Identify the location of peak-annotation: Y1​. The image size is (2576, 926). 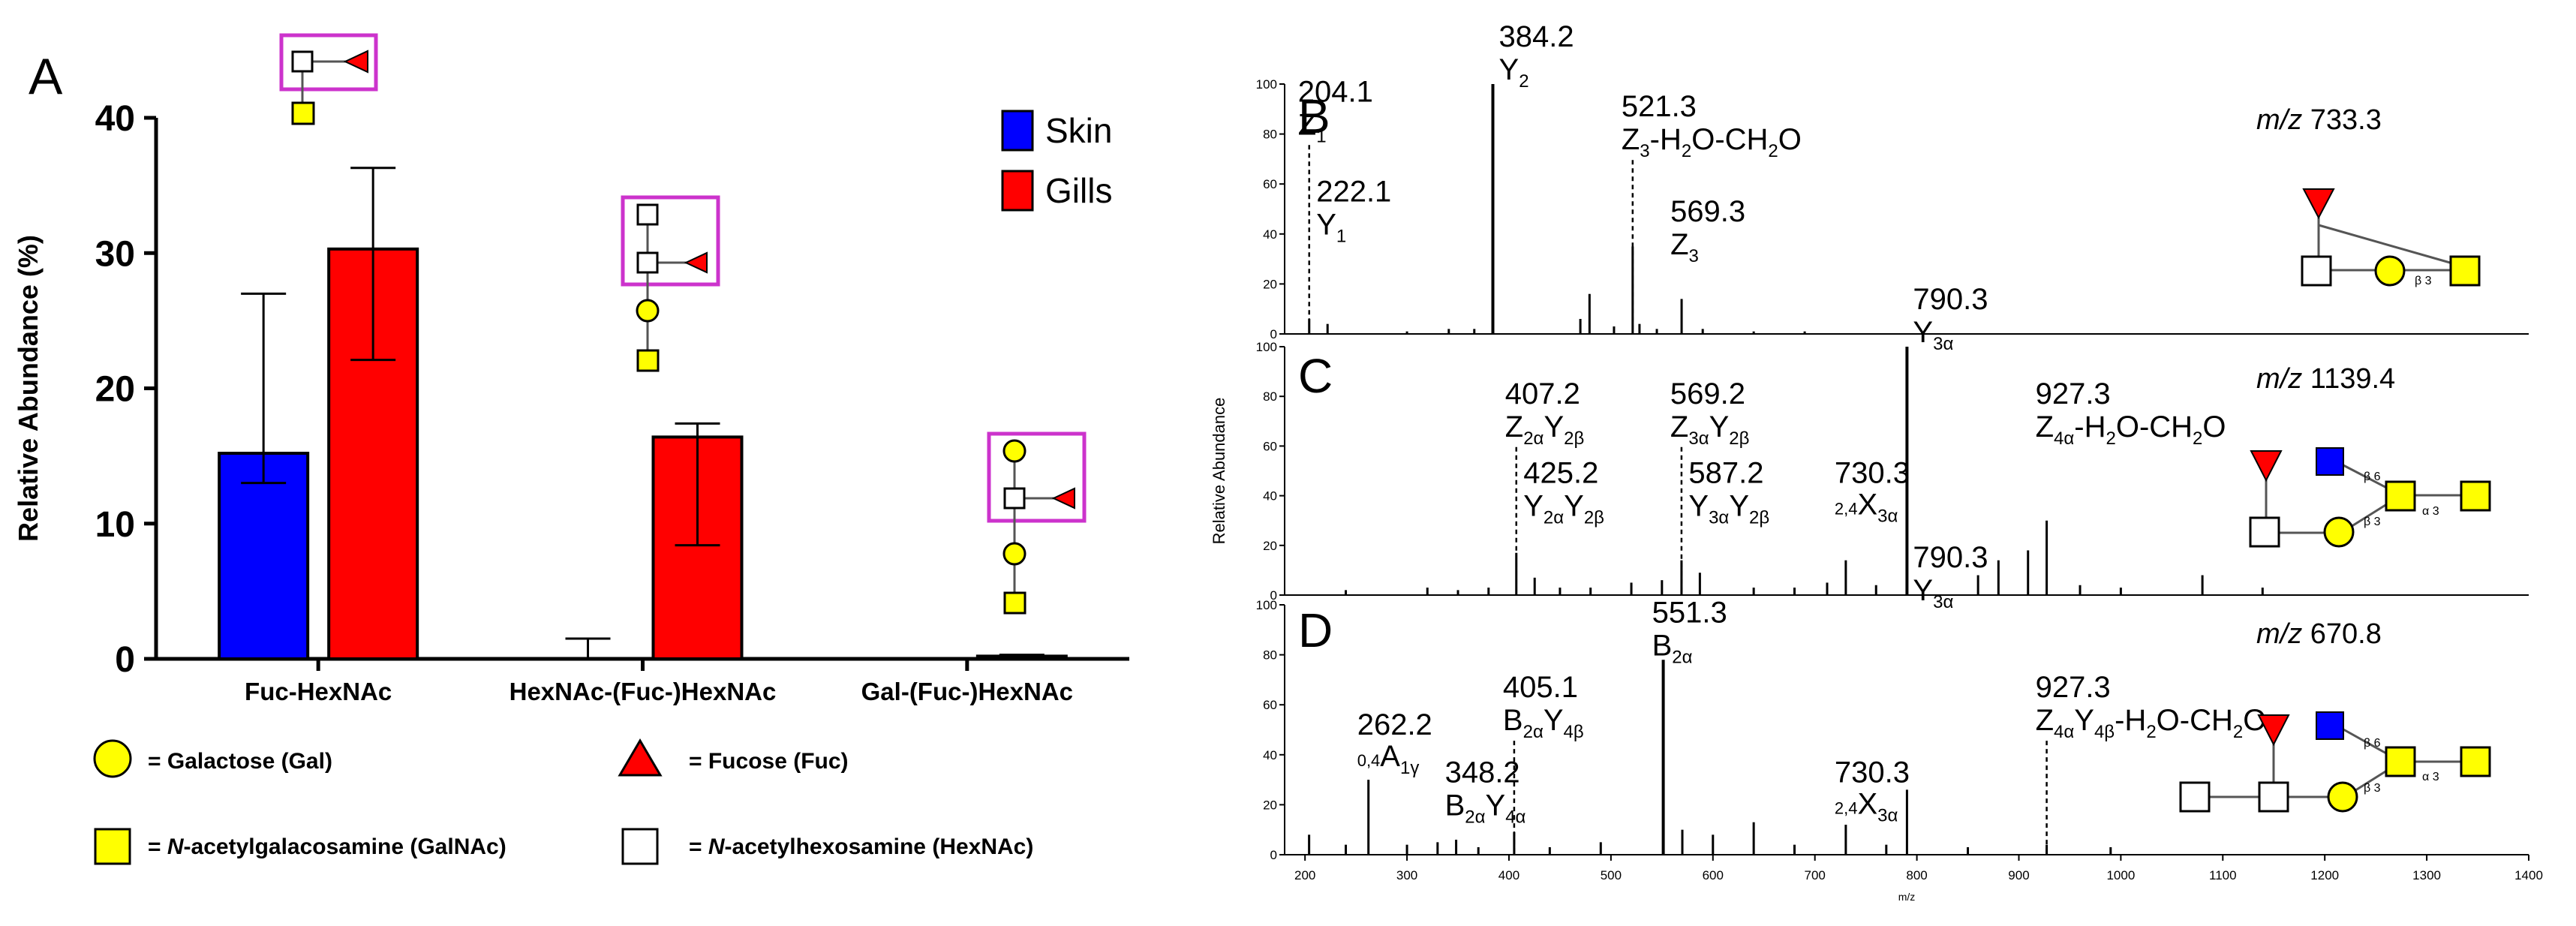
(1331, 227).